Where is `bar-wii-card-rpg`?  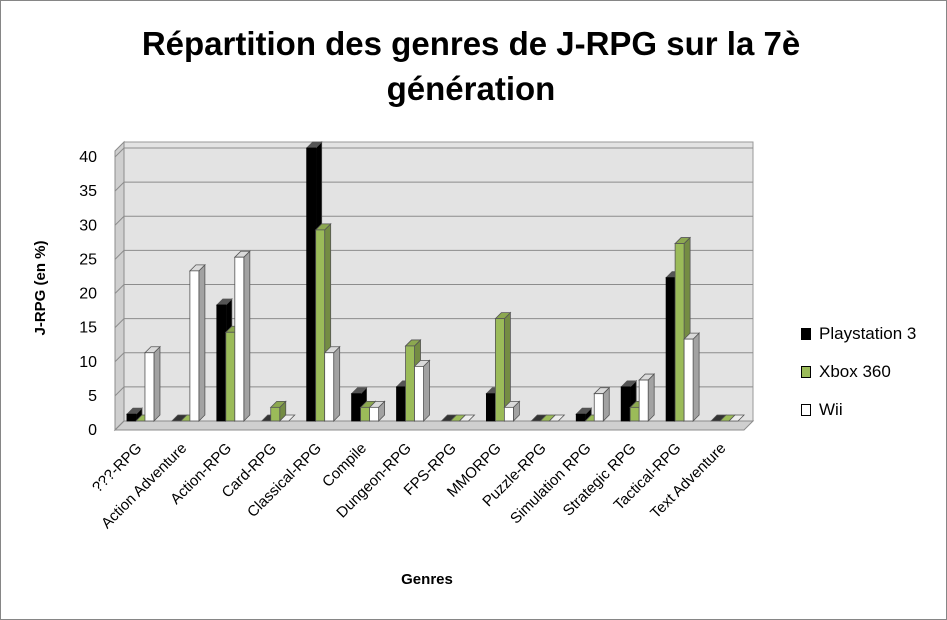 bar-wii-card-rpg is located at coordinates (287, 418).